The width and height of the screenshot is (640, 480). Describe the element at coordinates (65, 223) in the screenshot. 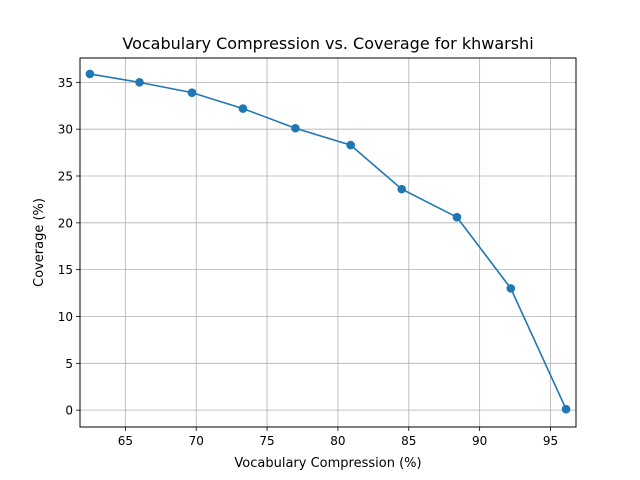

I see `y-tick-label: 20` at that location.